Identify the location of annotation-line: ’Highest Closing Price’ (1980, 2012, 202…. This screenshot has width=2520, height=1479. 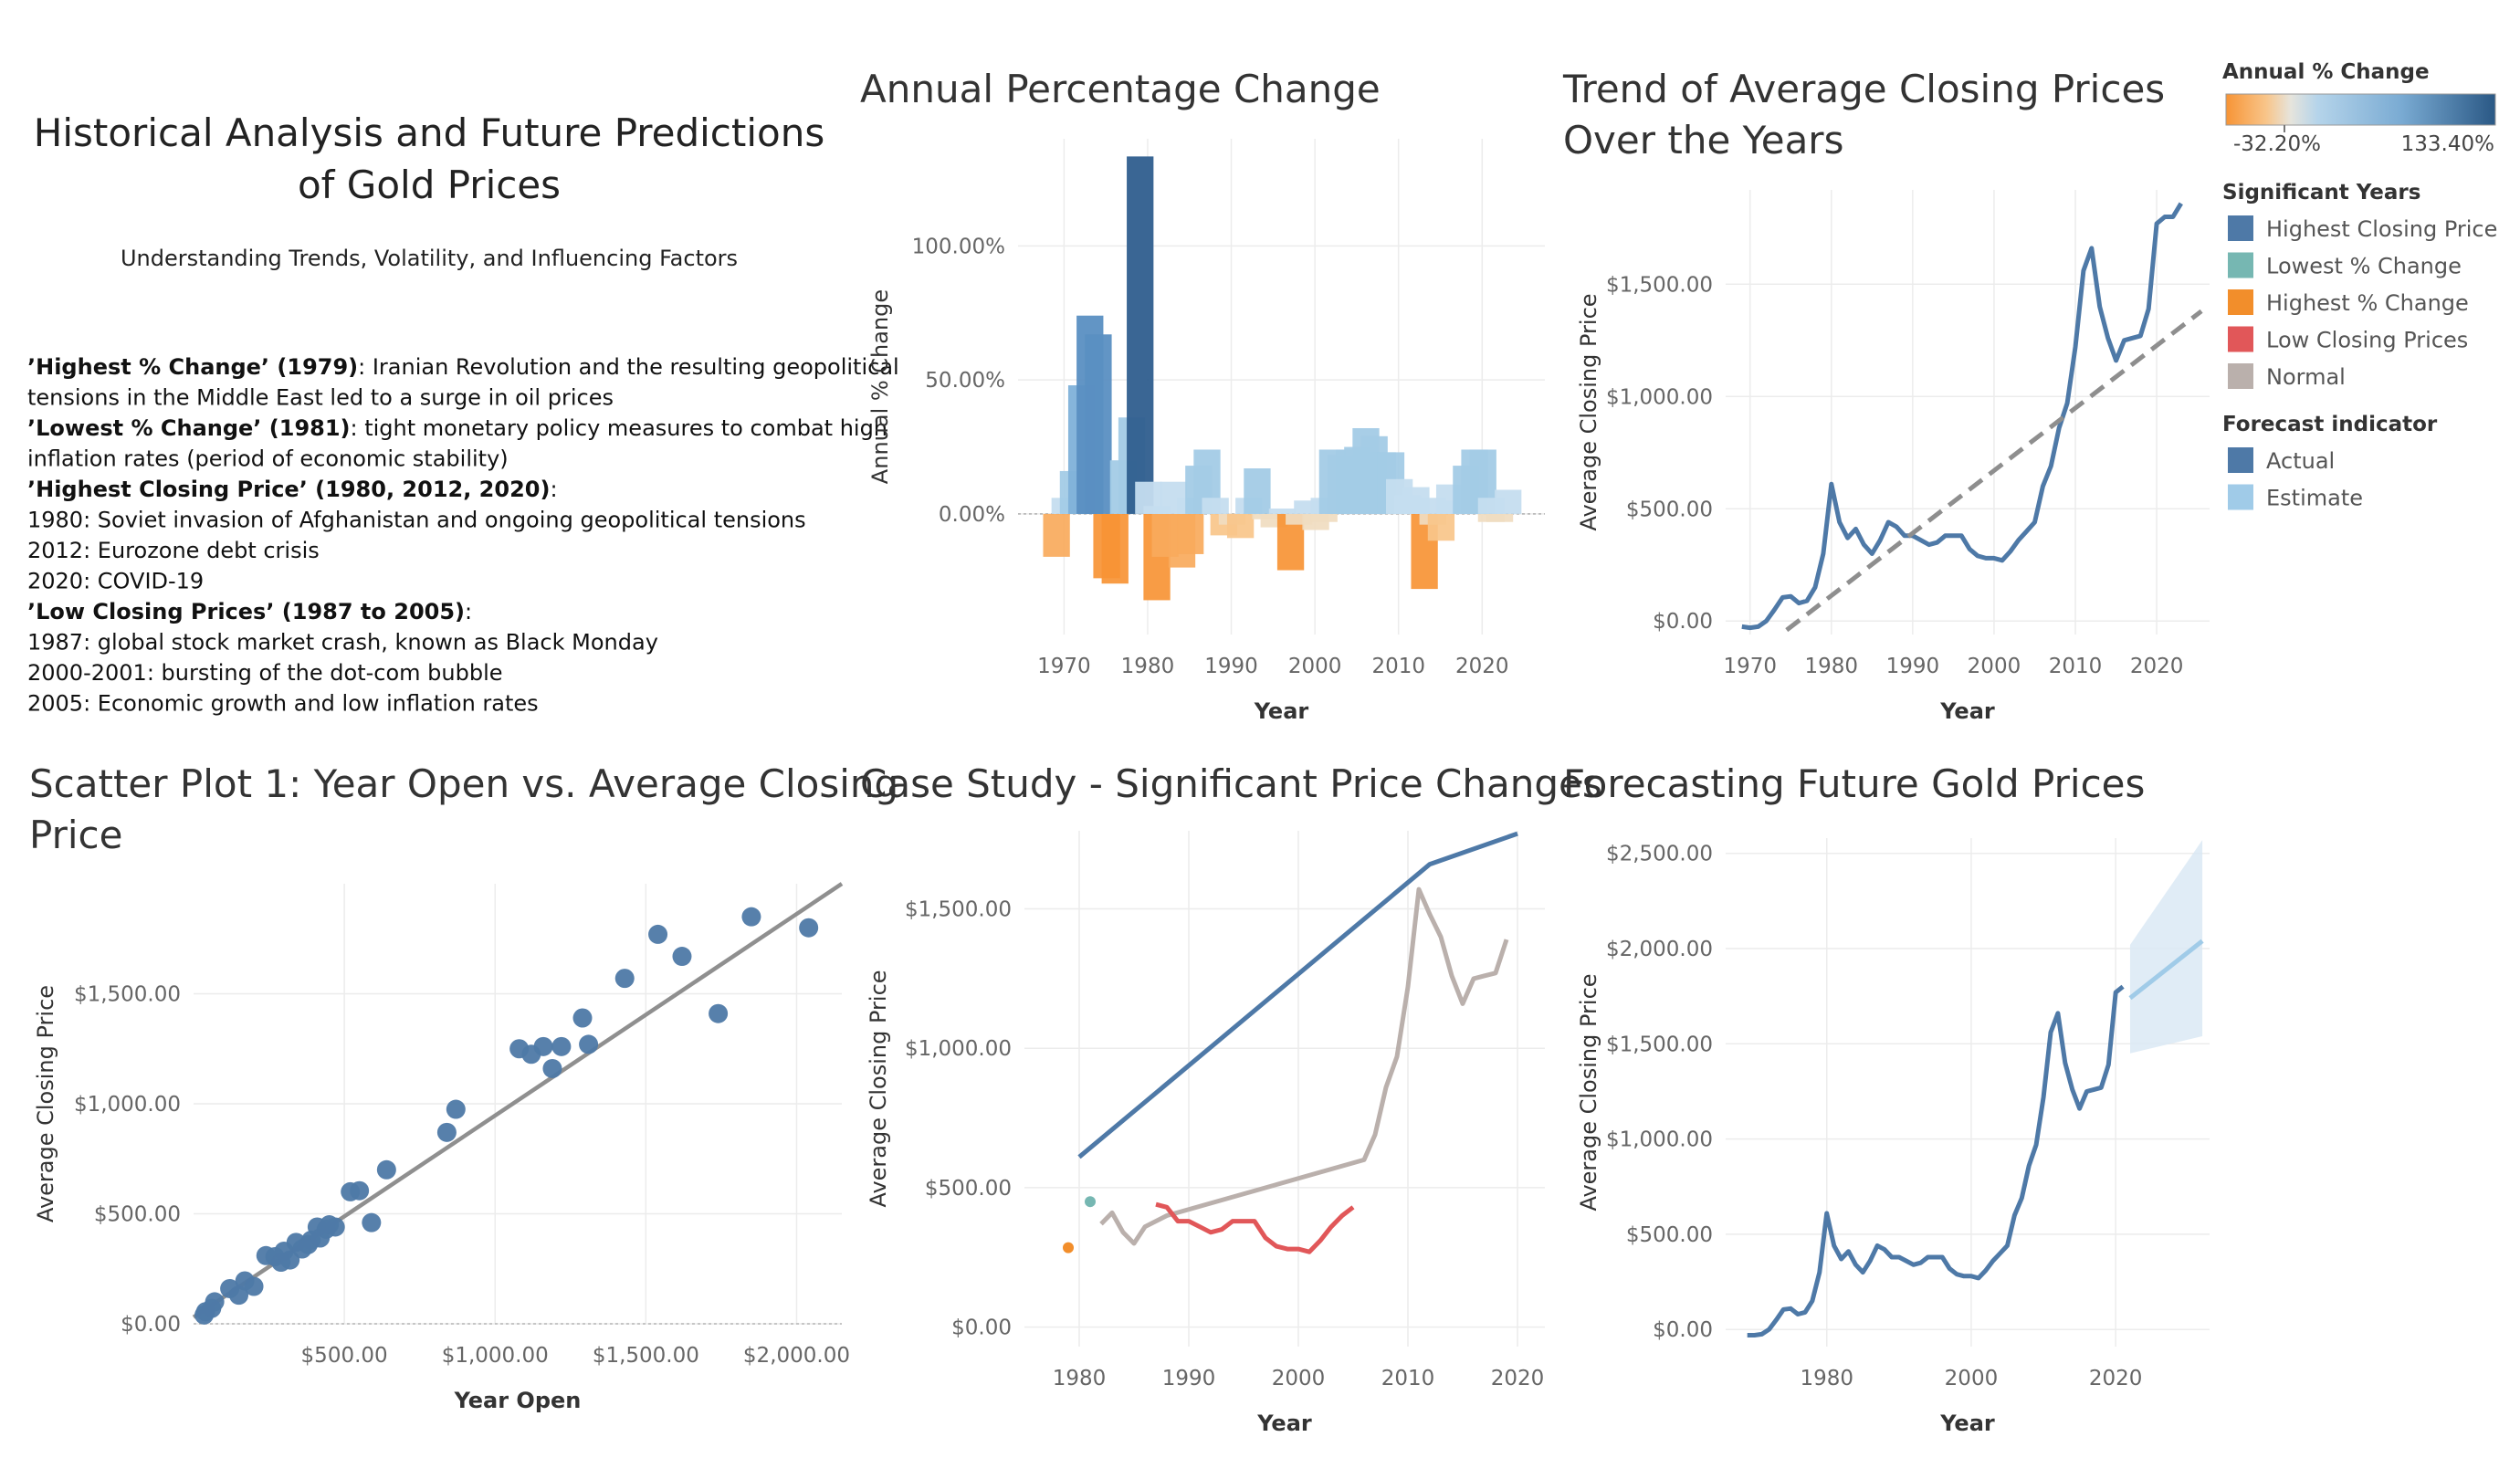
(292, 489).